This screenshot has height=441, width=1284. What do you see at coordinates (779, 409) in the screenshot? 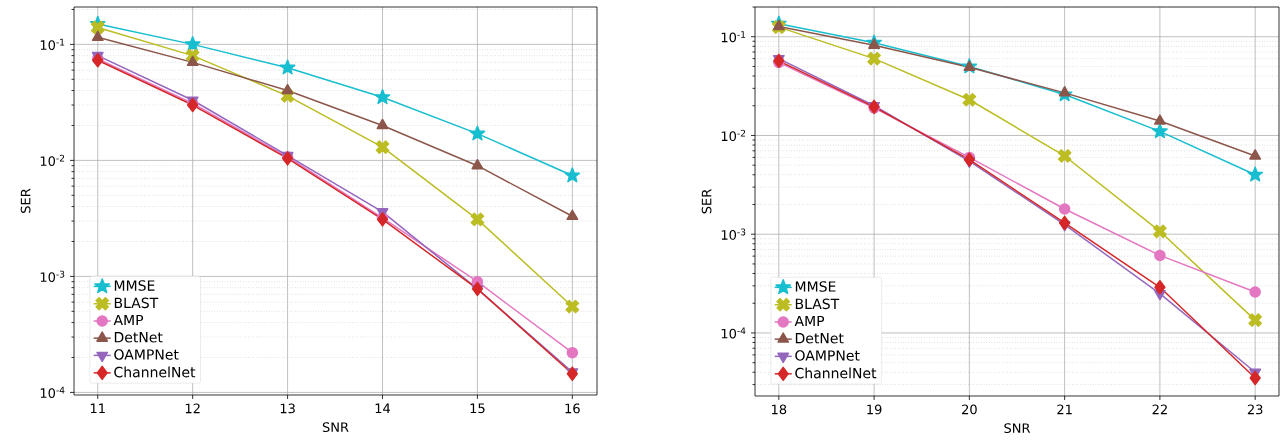
I see `x-tick-label: 18` at bounding box center [779, 409].